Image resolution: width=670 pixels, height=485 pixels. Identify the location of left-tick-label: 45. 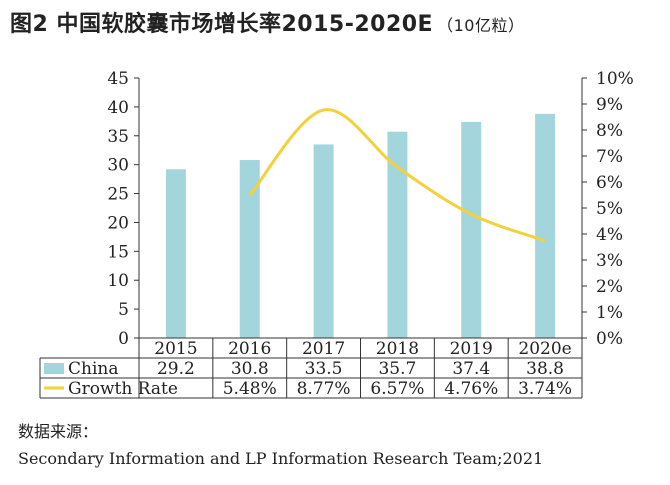
(118, 79).